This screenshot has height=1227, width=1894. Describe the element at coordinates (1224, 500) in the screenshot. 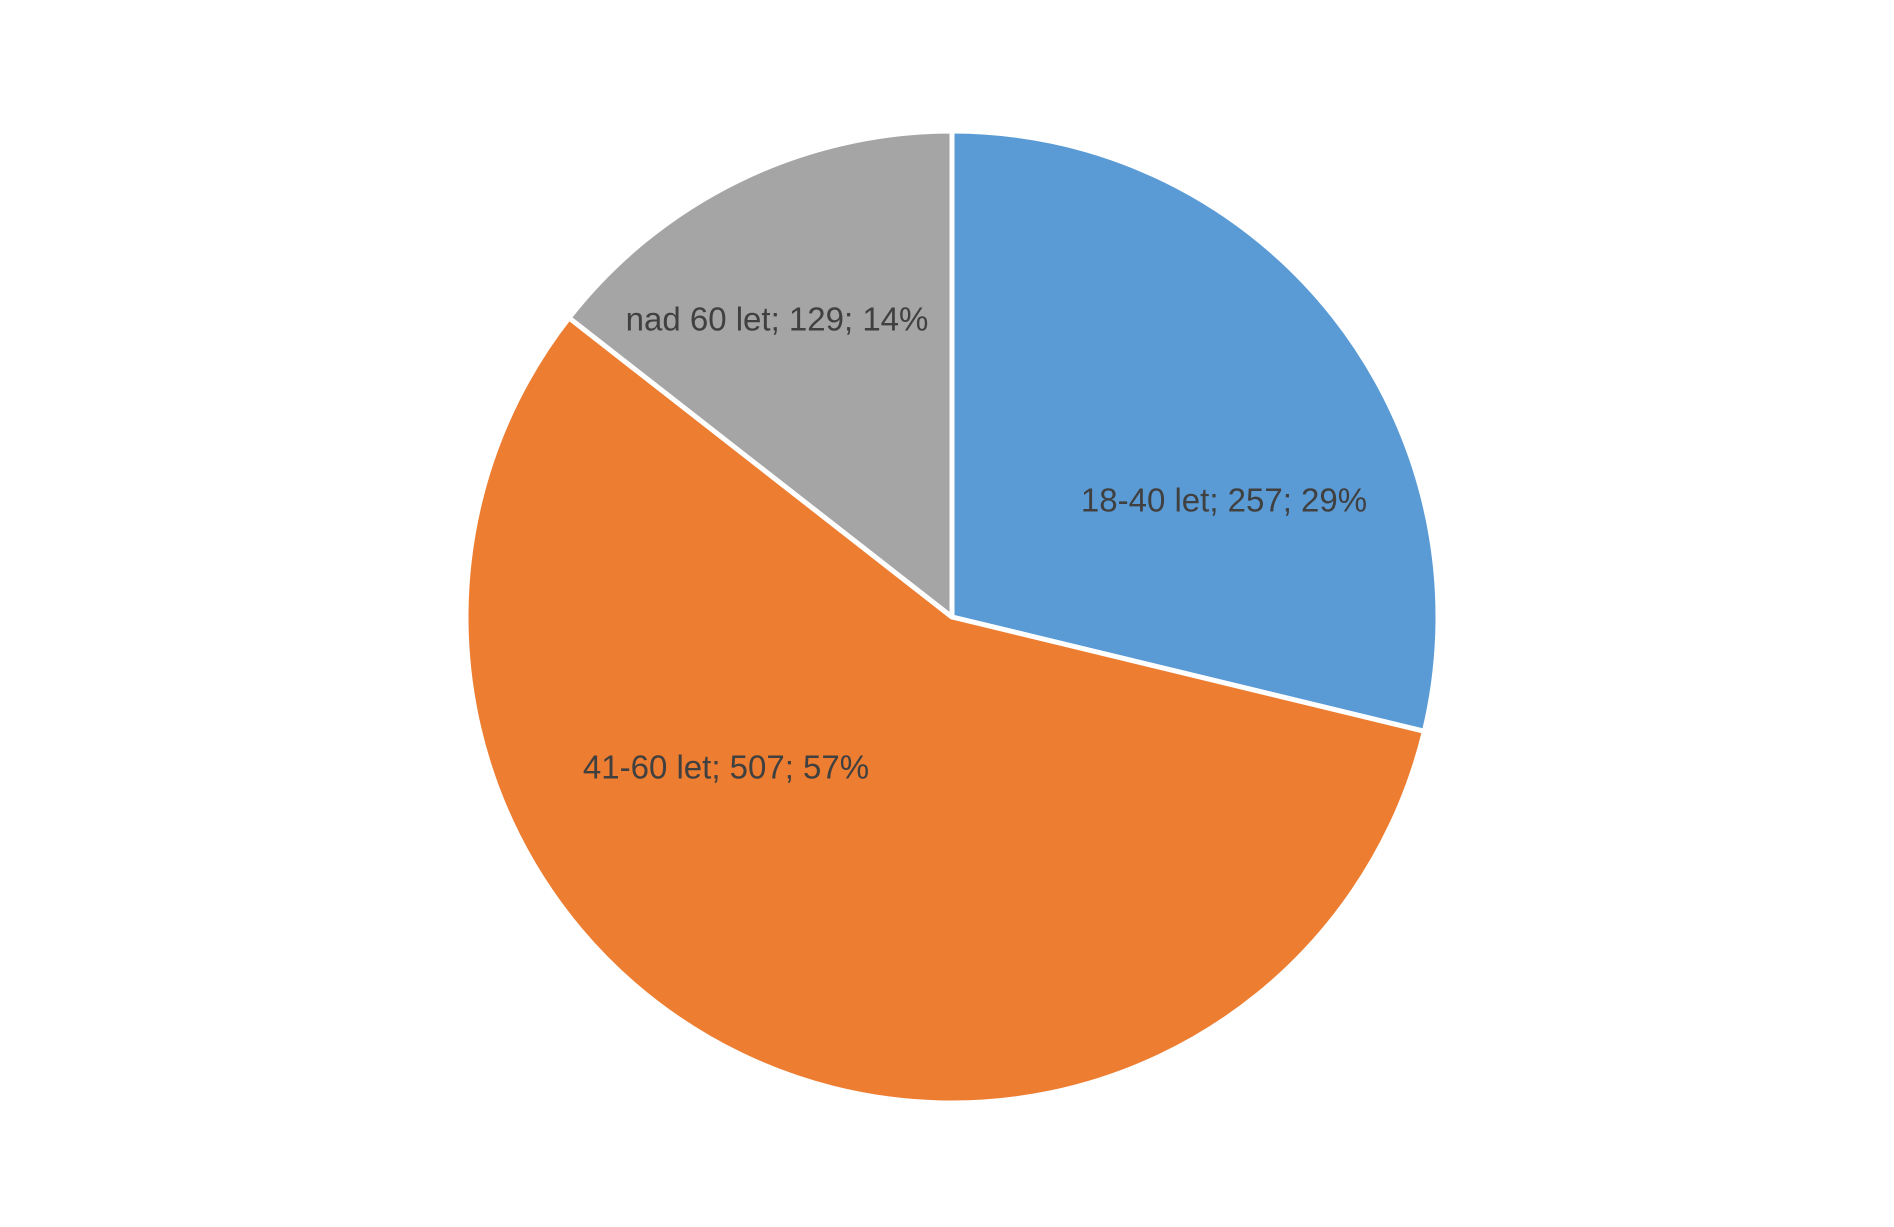

I see `data-label: 18-40 let; 257; 29%` at that location.